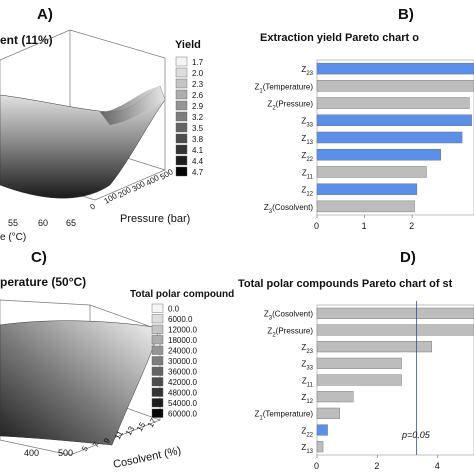 The width and height of the screenshot is (474, 474). I want to click on x-tick-label: 1, so click(364, 226).